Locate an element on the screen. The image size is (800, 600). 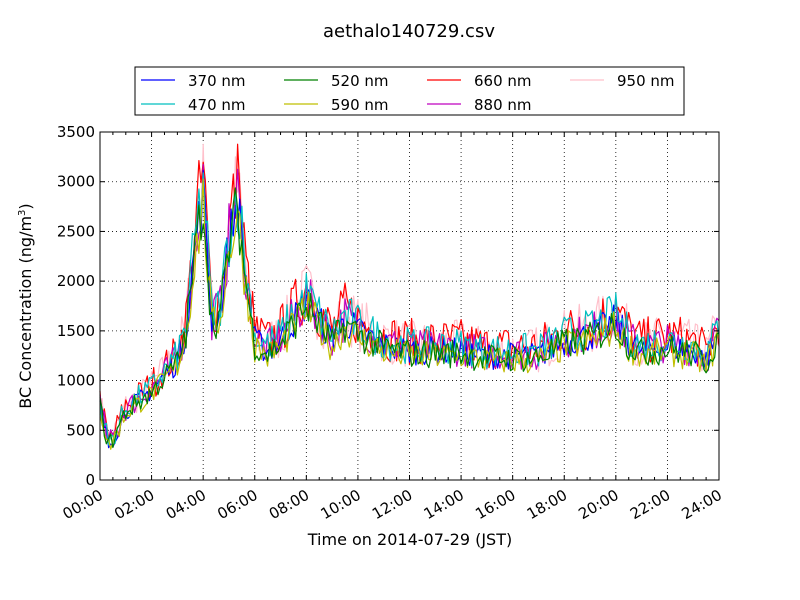
legend-label: 950 nm is located at coordinates (646, 81).